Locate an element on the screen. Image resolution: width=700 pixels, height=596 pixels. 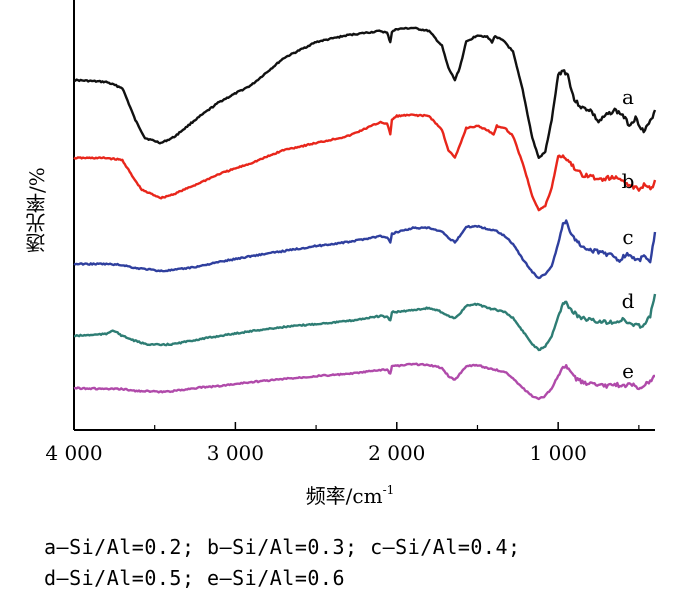
caption-line-2: d—Si/Al=0.5; e—Si/Al=0.6 is located at coordinates (194, 578).